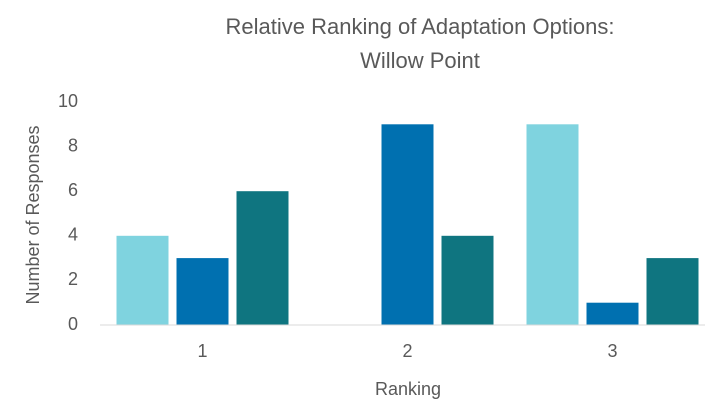  I want to click on x-tick-label: 1, so click(202, 351).